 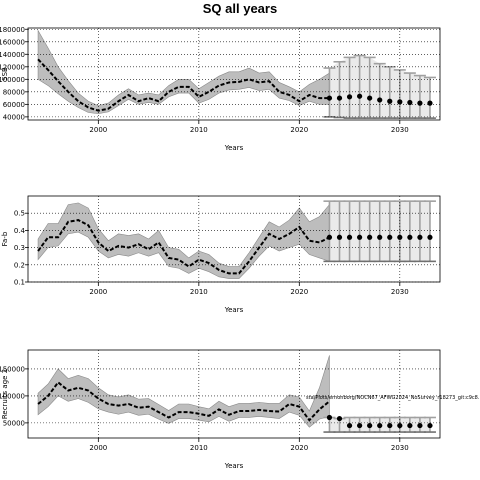 What do you see at coordinates (20, 231) in the screenshot?
I see `y-tick-label: 0.4` at bounding box center [20, 231].